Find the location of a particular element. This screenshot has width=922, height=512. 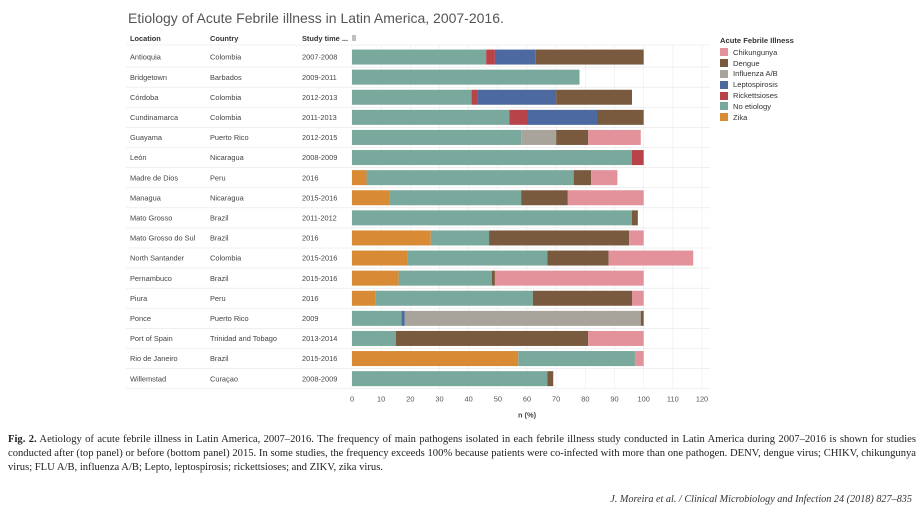

legend-item: Influenza A/B is located at coordinates (757, 74).